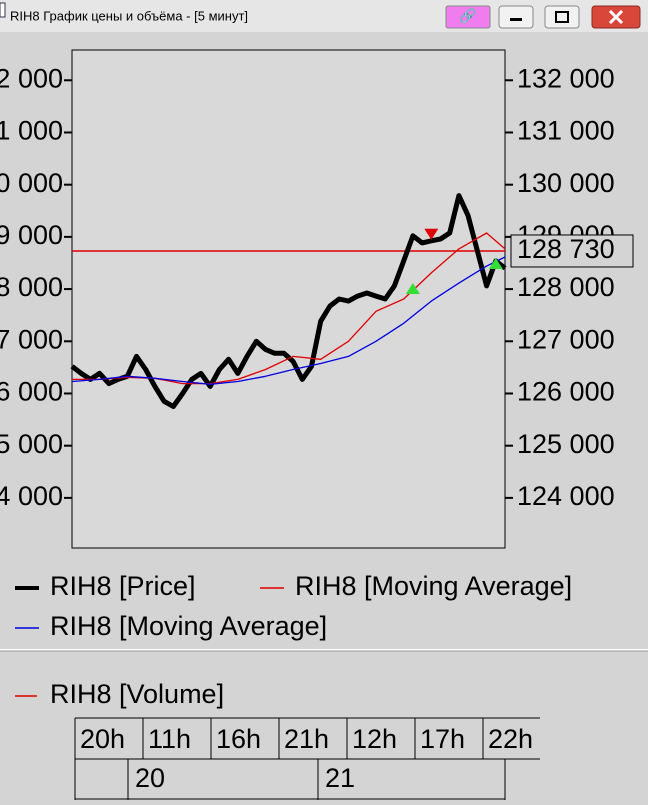 Image resolution: width=648 pixels, height=805 pixels. Describe the element at coordinates (340, 778) in the screenshot. I see `day-label: 21` at that location.